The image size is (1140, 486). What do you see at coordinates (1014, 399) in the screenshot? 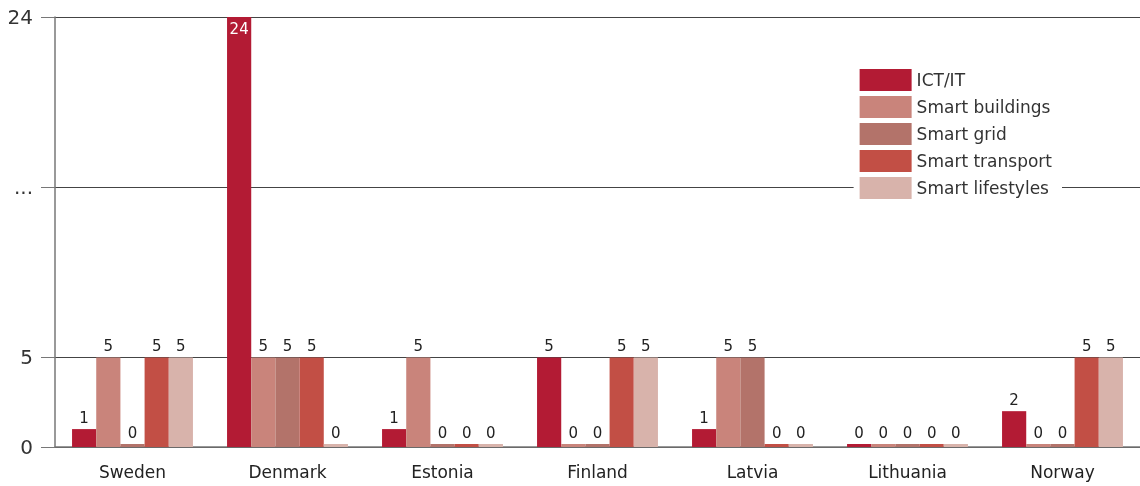
I see `data-label: 2` at bounding box center [1014, 399].